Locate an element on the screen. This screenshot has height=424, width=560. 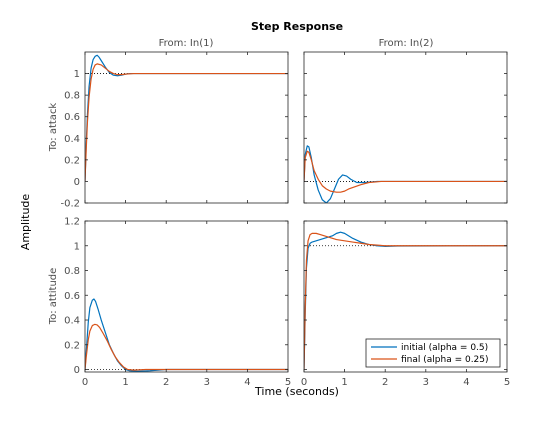
y-tick-label: 1.2 is located at coordinates (72, 222).